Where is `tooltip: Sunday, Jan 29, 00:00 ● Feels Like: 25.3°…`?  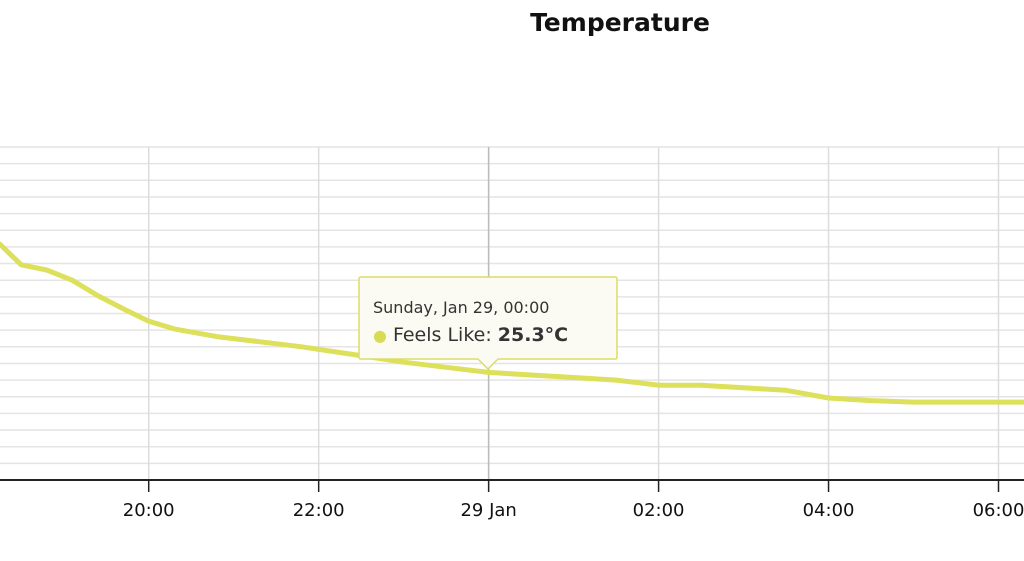 tooltip: Sunday, Jan 29, 00:00 ● Feels Like: 25.3°… is located at coordinates (488, 323).